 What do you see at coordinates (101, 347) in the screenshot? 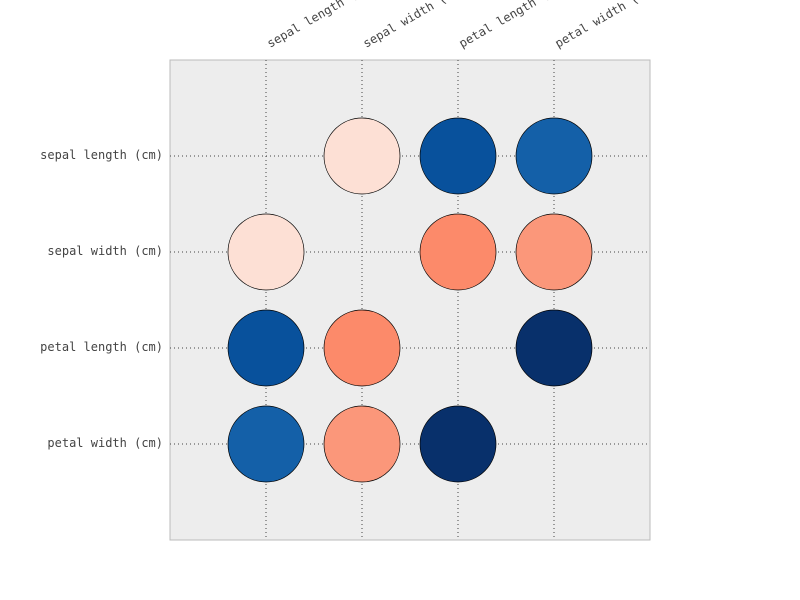
I see `y-tick-label: petal length (cm)` at bounding box center [101, 347].